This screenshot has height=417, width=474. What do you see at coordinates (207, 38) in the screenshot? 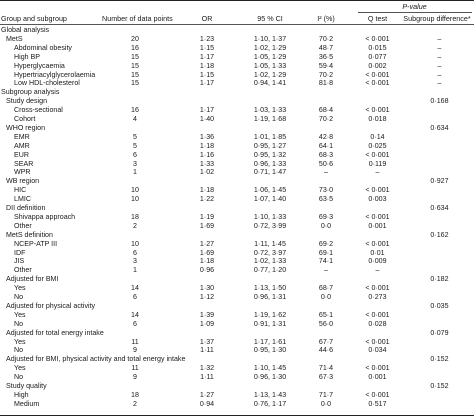
I see `cell-or: 1·23` at bounding box center [207, 38].